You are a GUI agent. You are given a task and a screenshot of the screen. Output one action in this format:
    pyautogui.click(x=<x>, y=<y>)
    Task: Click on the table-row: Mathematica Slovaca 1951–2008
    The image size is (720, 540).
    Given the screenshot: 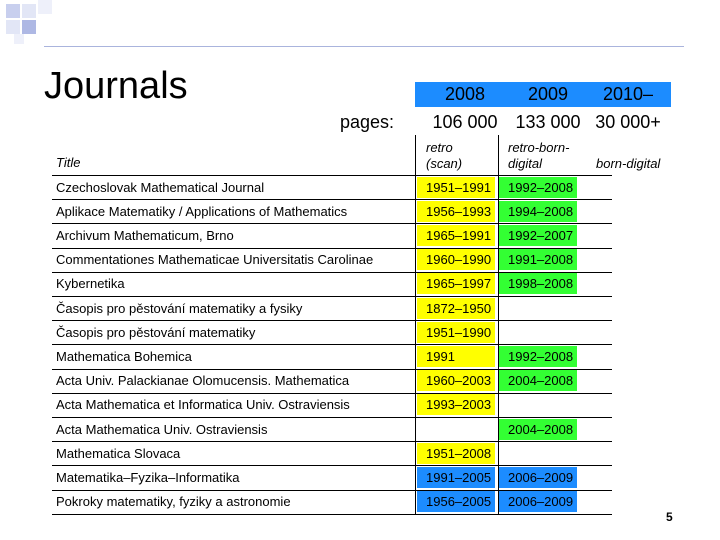 What is the action you would take?
    pyautogui.click(x=332, y=453)
    